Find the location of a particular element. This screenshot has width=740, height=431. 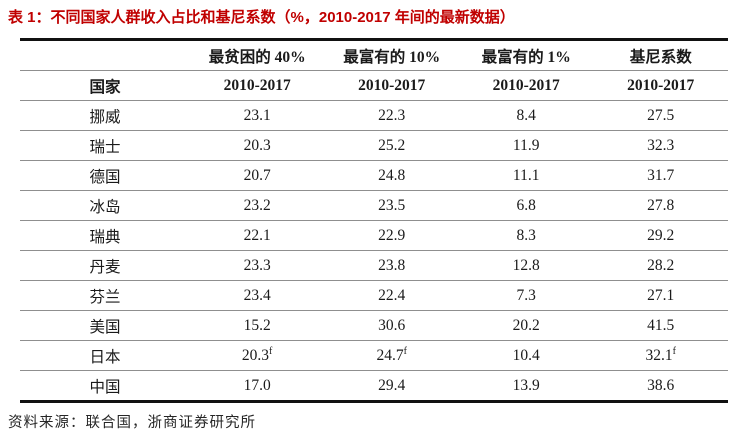

value-cell: 32.3 is located at coordinates (660, 145).